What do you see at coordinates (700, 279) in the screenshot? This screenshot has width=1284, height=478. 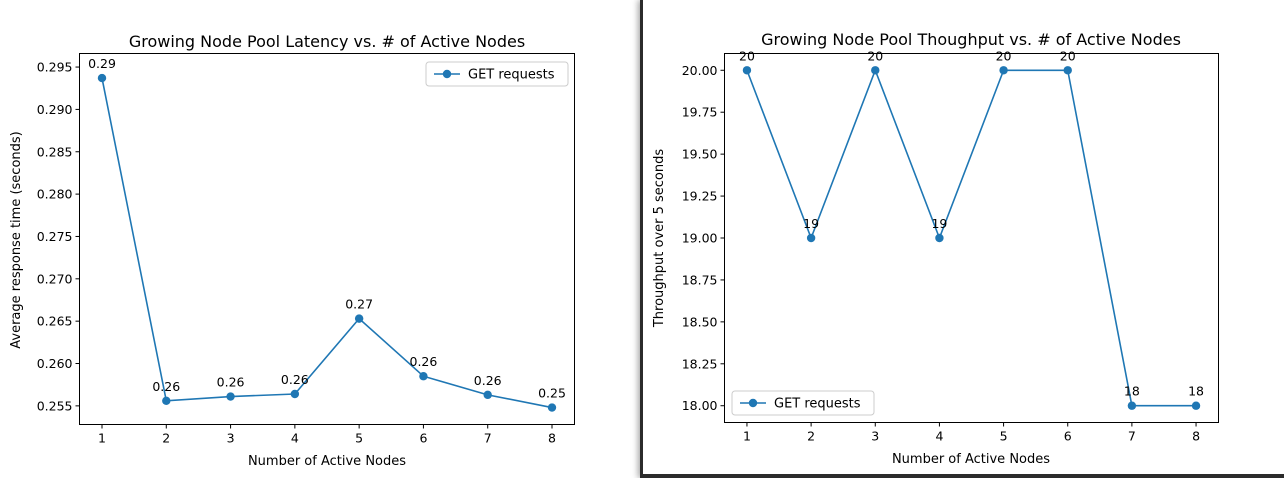 I see `y-tick-label: 18.75` at bounding box center [700, 279].